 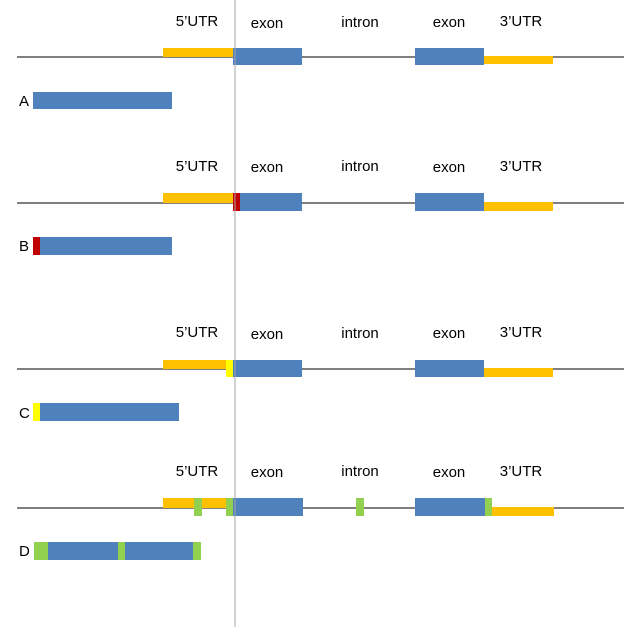 I want to click on transcript-d-green2, so click(x=121, y=551).